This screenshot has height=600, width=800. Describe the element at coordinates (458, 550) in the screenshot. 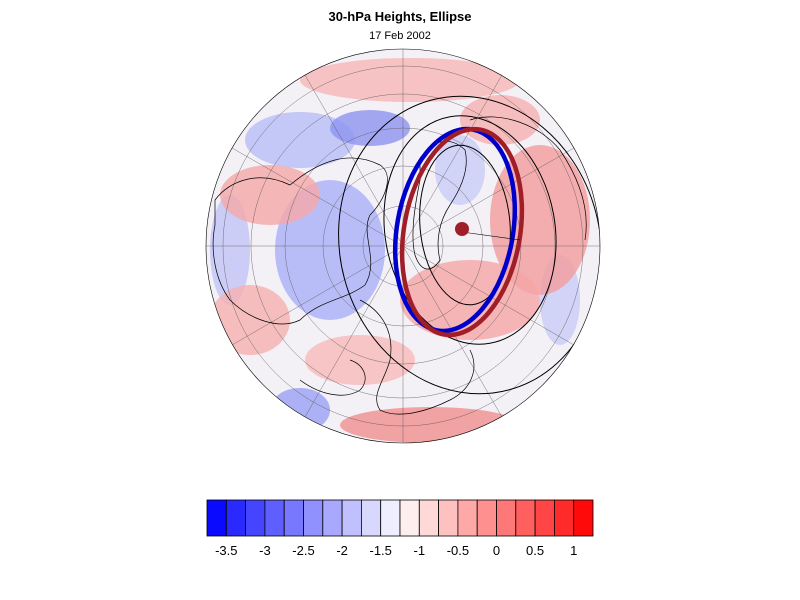

I see `colorbar-tick-label: -0.5` at that location.